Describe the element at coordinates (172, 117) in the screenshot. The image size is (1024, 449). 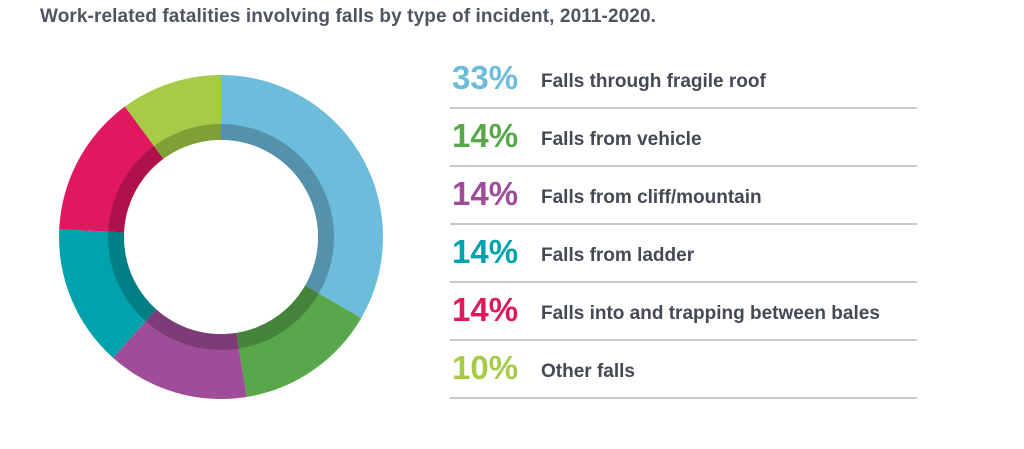
I see `donut-slice-other` at that location.